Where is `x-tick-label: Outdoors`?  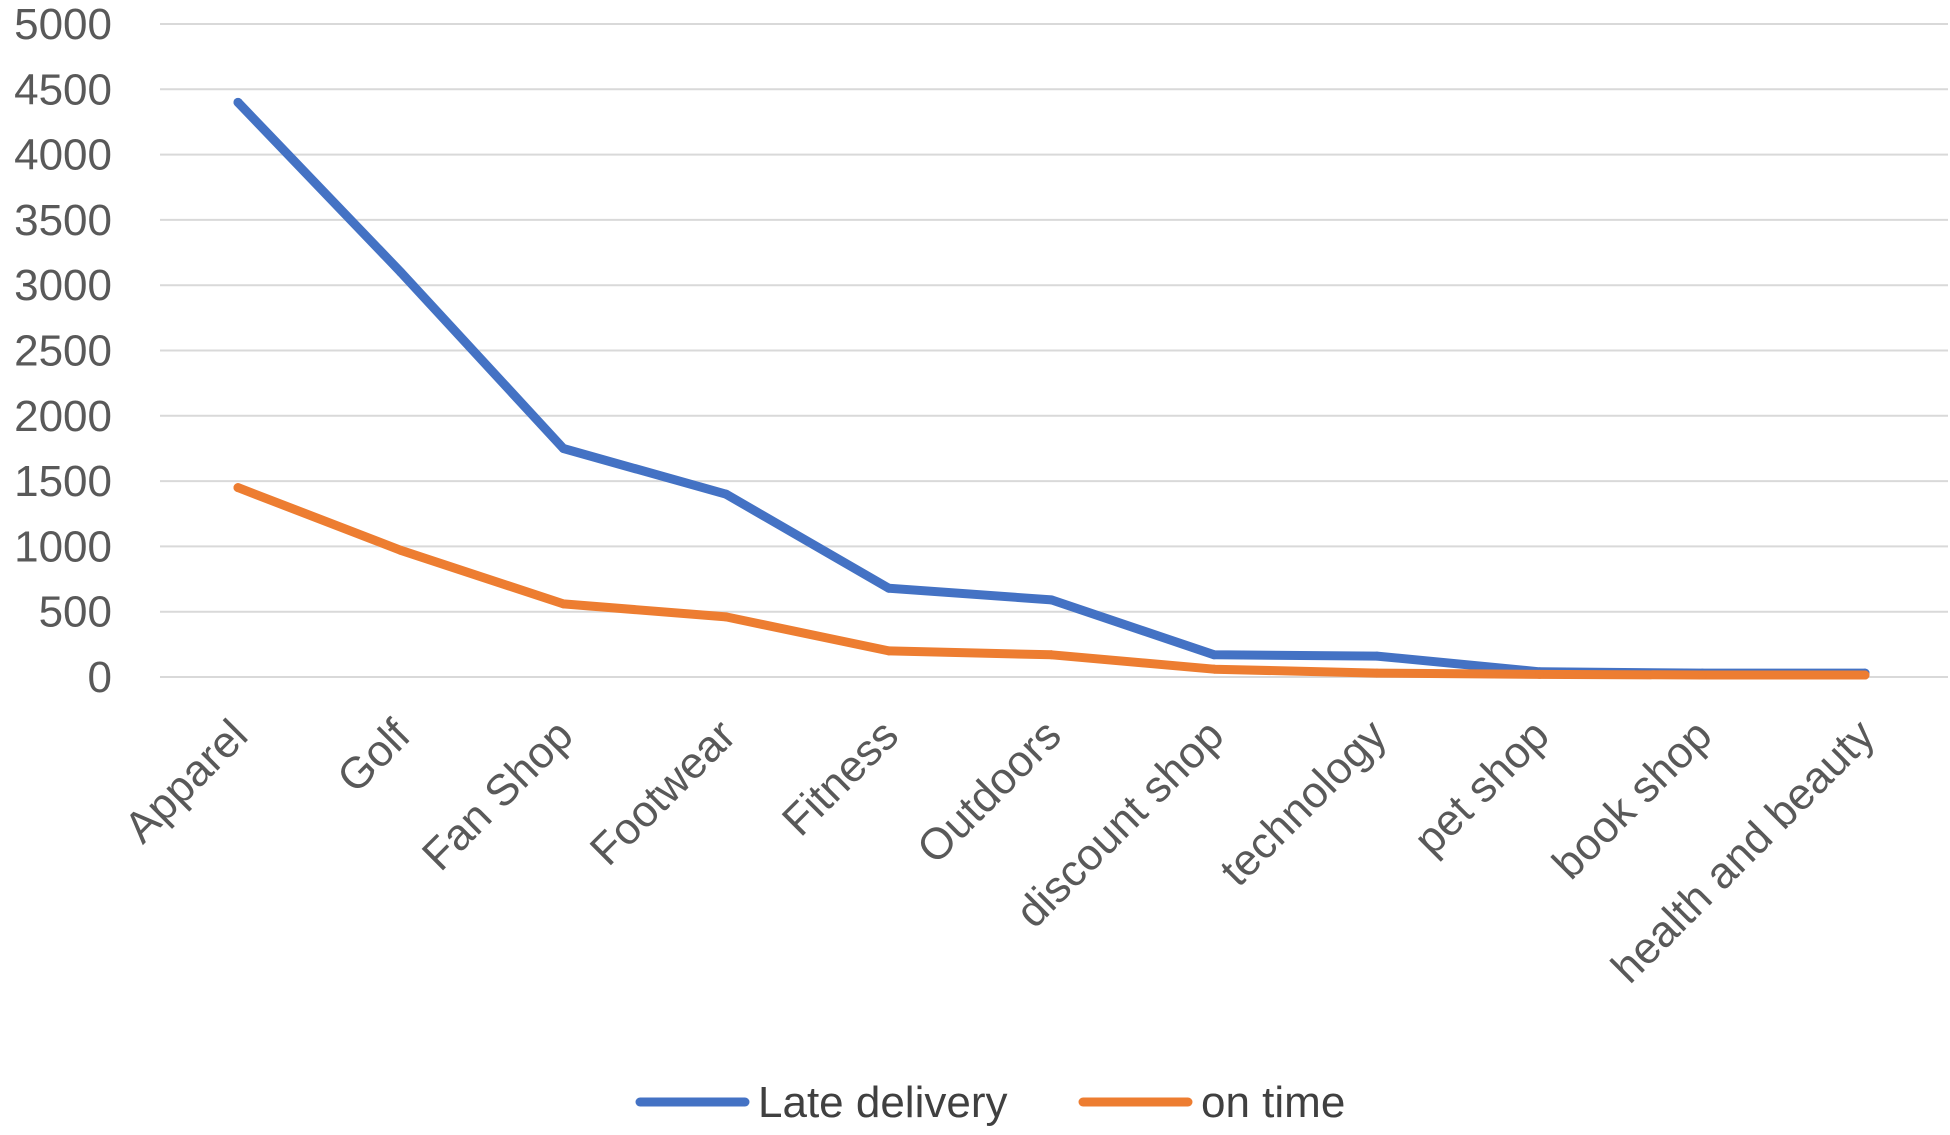
x-tick-label: Outdoors is located at coordinates (989, 791).